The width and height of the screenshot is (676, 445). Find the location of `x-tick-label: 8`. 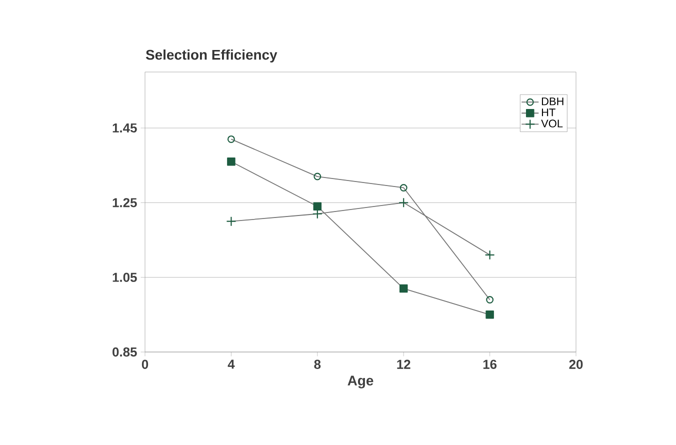

x-tick-label: 8 is located at coordinates (317, 364).